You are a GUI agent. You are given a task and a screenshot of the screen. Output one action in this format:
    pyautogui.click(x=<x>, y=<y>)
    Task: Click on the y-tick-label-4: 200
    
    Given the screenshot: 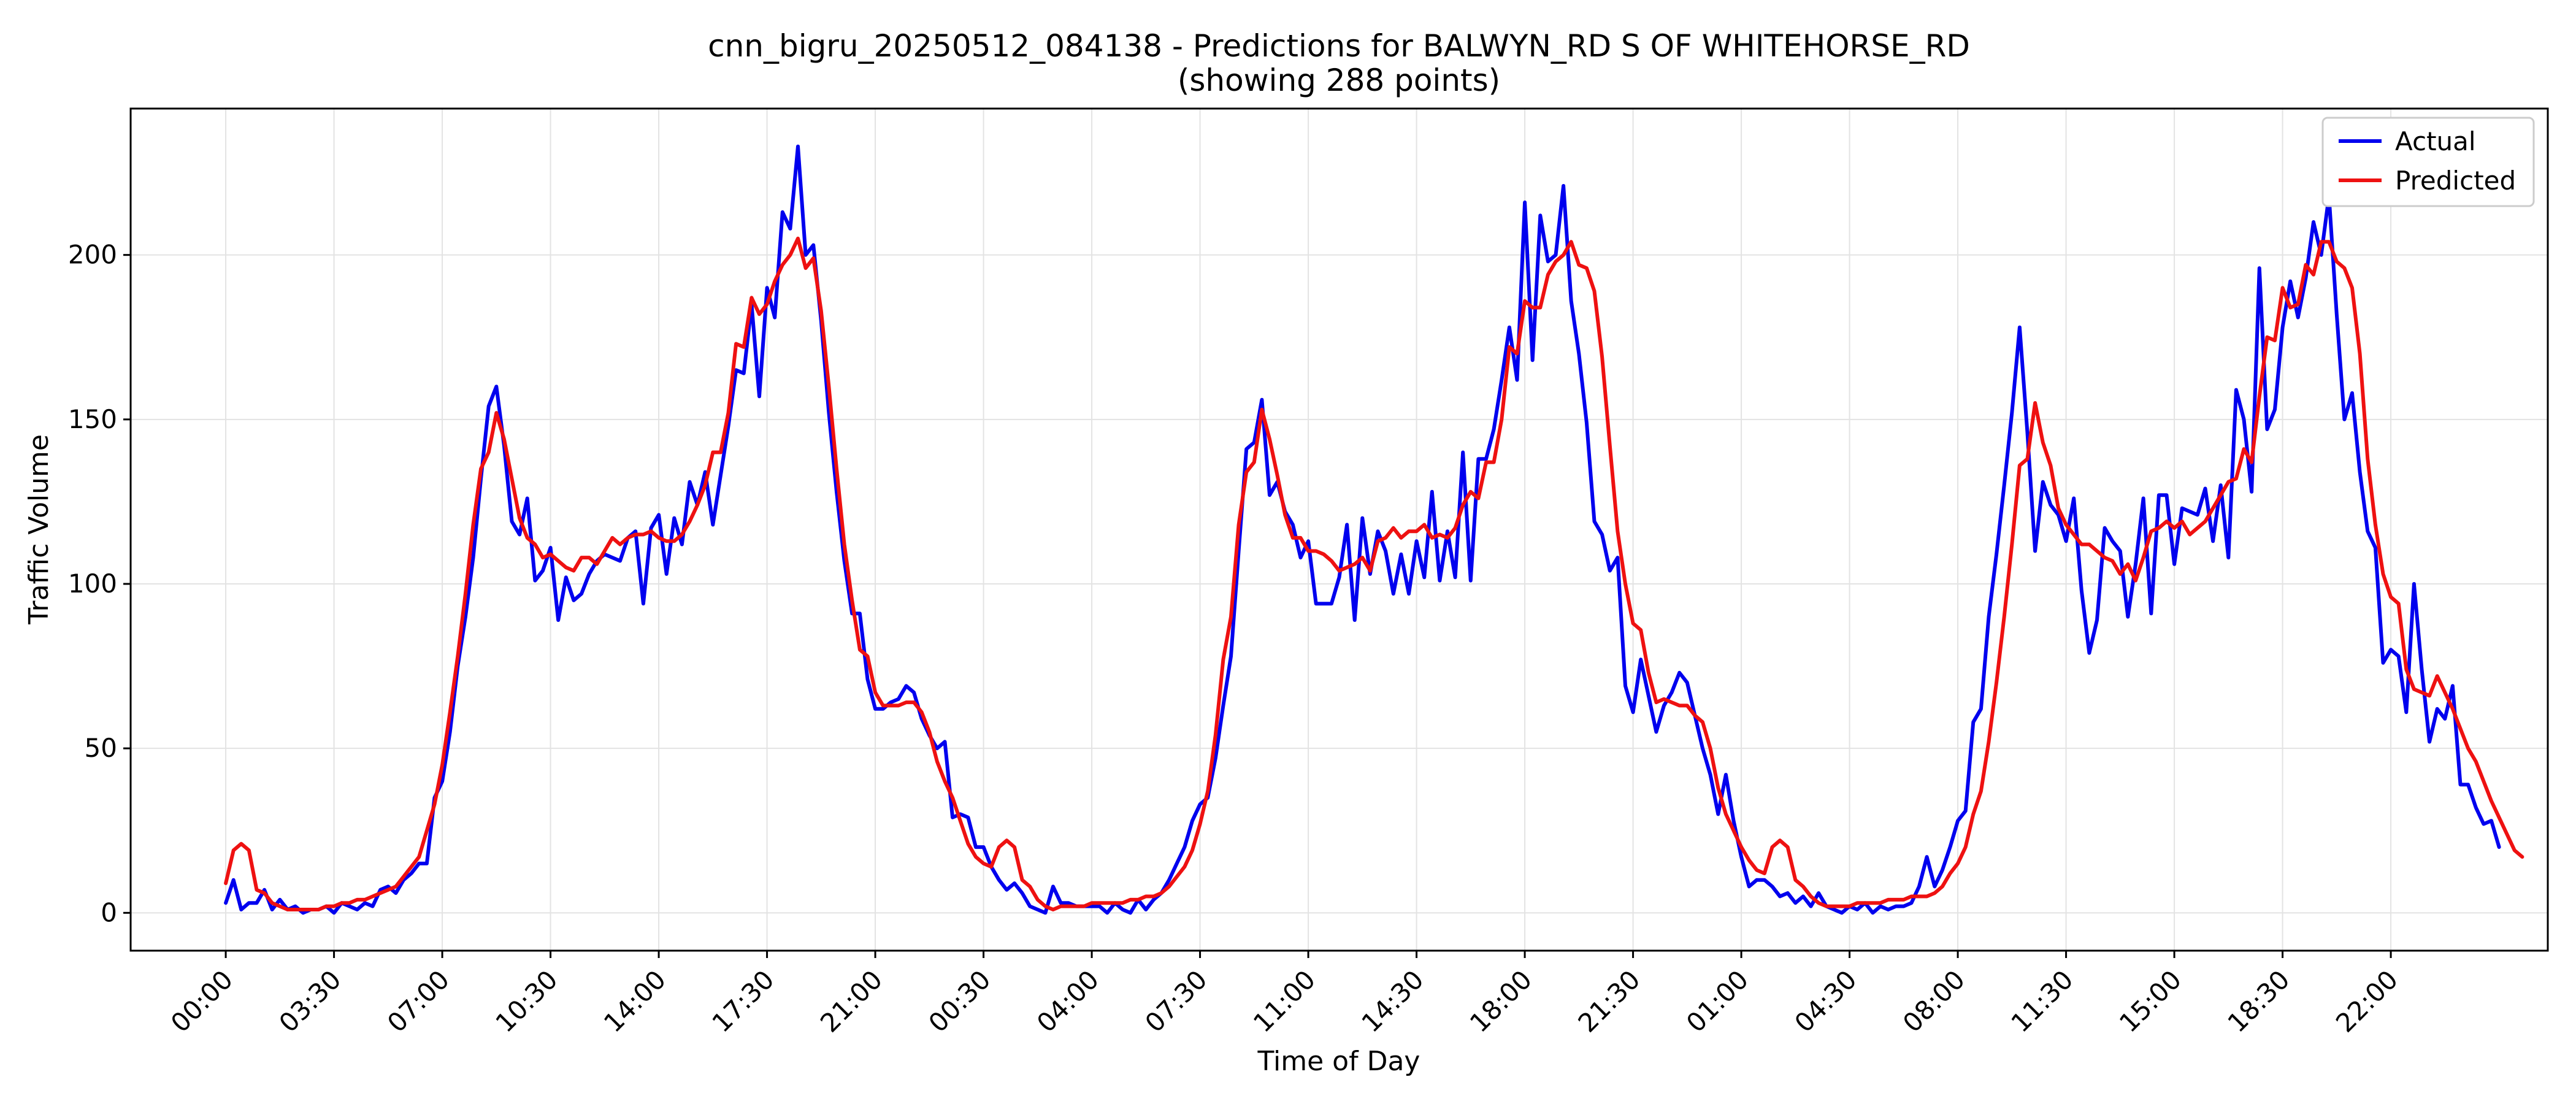 What is the action you would take?
    pyautogui.click(x=92, y=255)
    